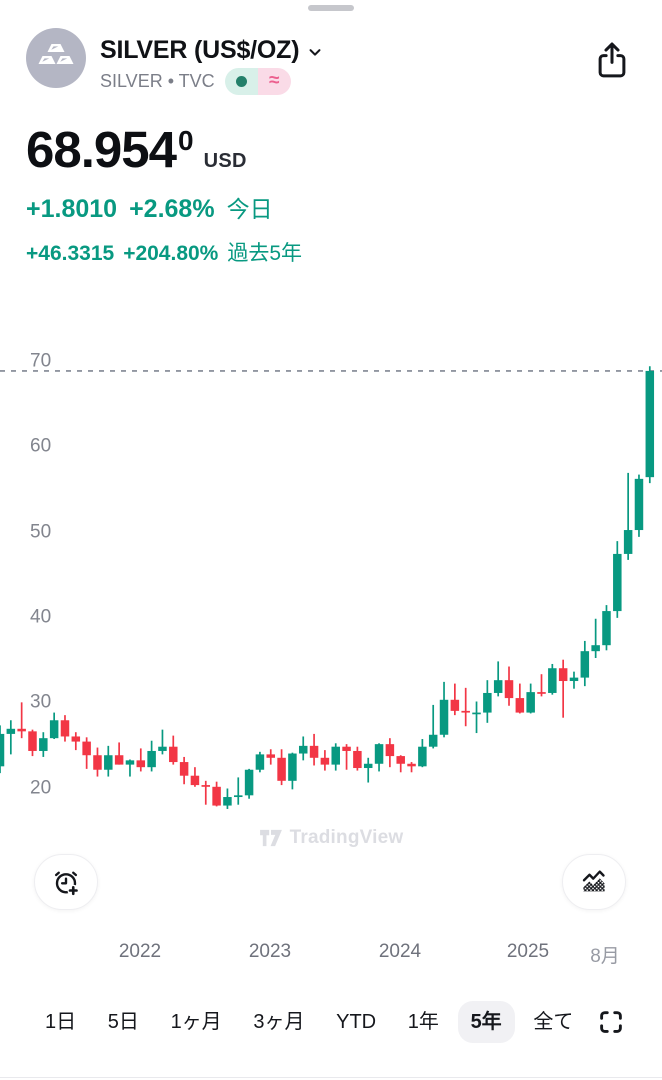  Describe the element at coordinates (171, 253) in the screenshot. I see `change-5y-pct: +204.80%` at that location.